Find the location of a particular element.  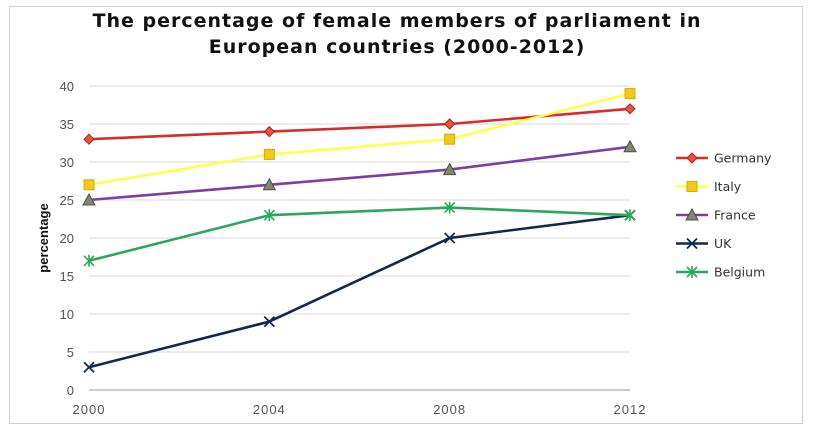

legend-item-italy: Italy is located at coordinates (709, 186).